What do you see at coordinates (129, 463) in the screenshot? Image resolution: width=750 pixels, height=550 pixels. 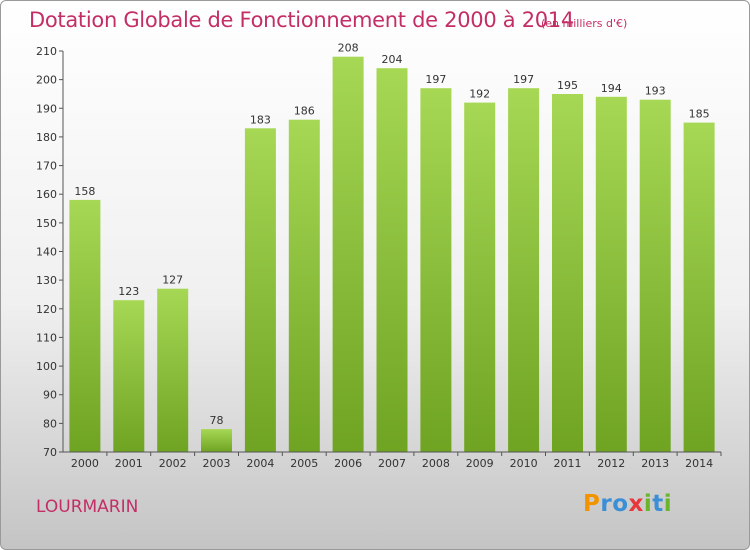 I see `x-tick-label-2001: 2001` at bounding box center [129, 463].